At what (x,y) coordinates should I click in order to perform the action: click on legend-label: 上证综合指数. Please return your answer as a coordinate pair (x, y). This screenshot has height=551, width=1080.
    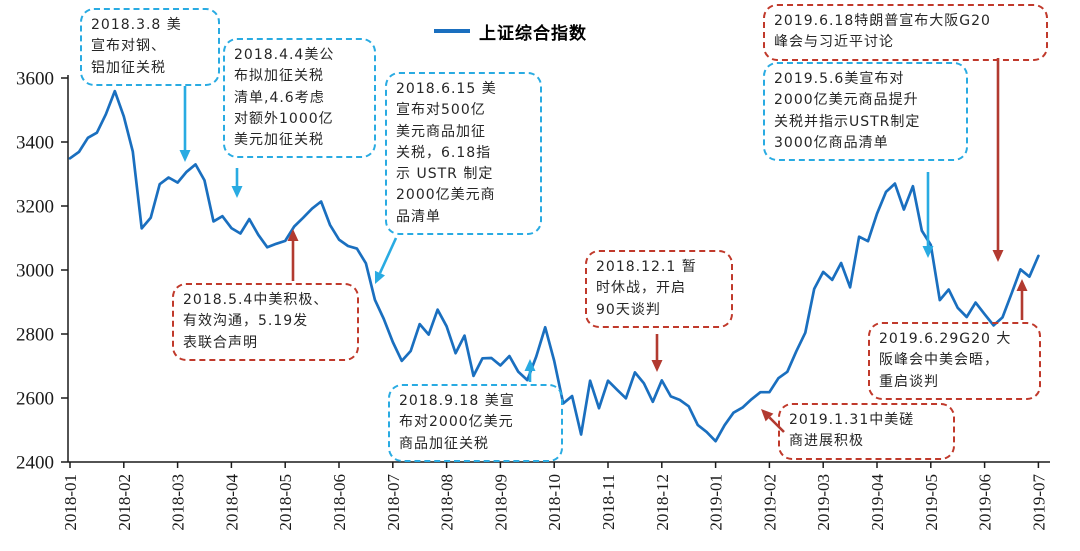
    Looking at the image, I should click on (533, 33).